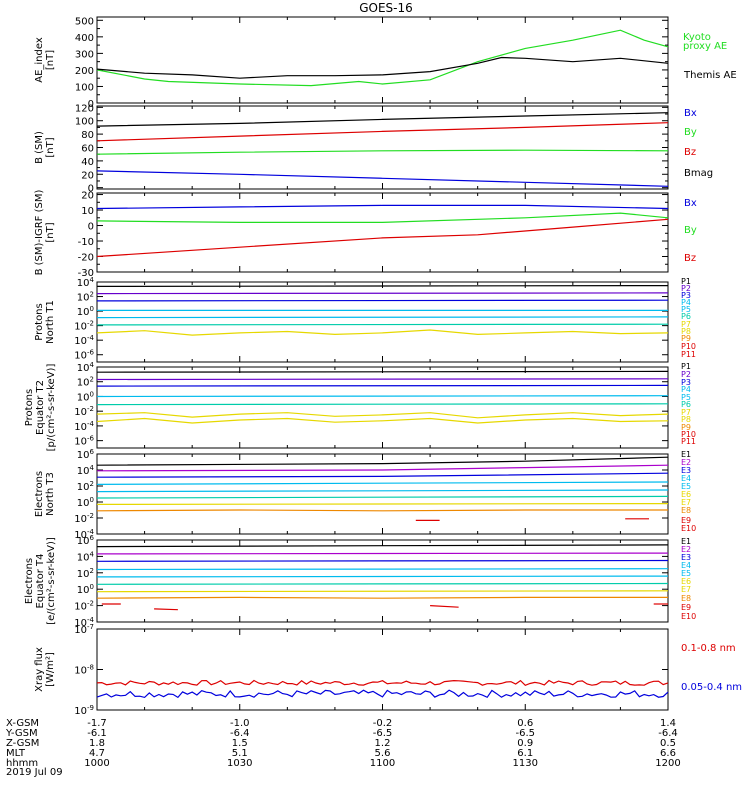 Image resolution: width=750 pixels, height=800 pixels. Describe the element at coordinates (688, 441) in the screenshot. I see `legend-p11: P11` at that location.